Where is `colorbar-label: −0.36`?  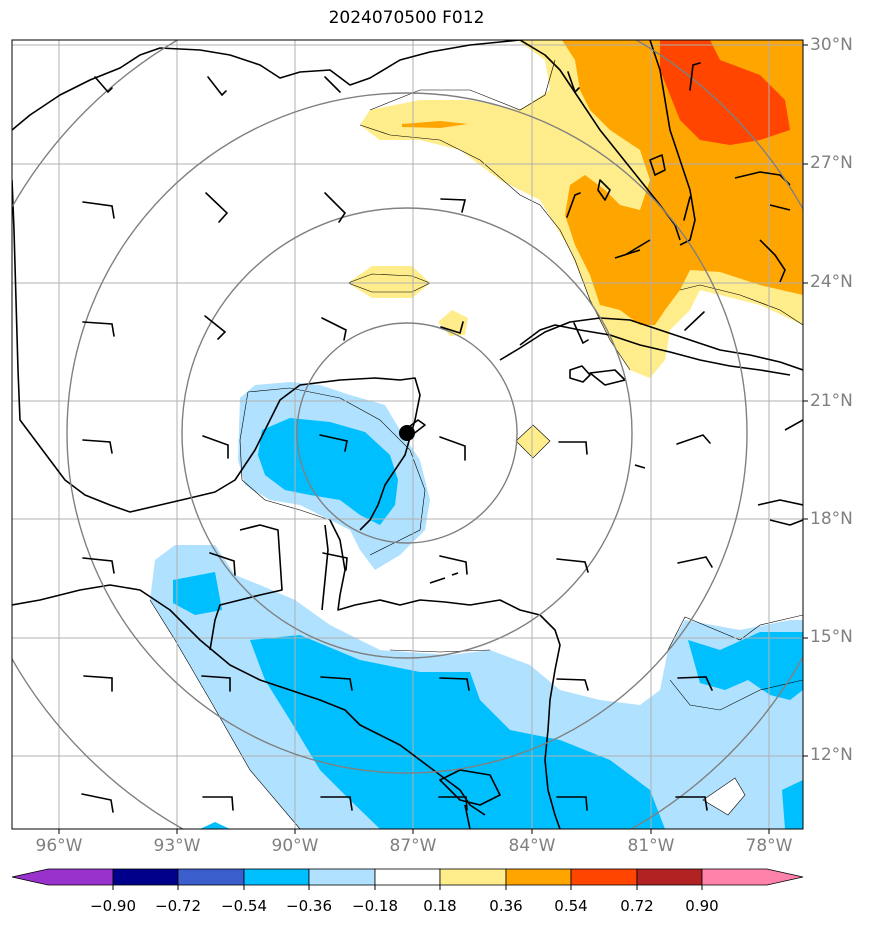 colorbar-label: −0.36 is located at coordinates (309, 906).